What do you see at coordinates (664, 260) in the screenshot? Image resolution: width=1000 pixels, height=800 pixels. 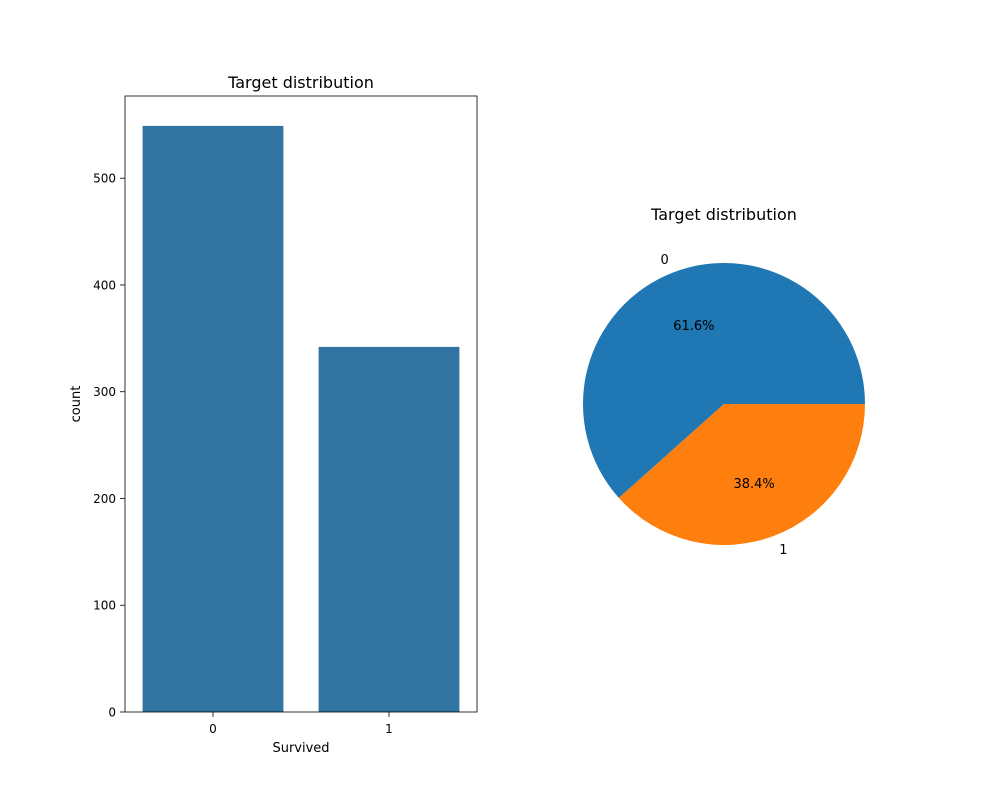 I see `pie-label: 0` at bounding box center [664, 260].